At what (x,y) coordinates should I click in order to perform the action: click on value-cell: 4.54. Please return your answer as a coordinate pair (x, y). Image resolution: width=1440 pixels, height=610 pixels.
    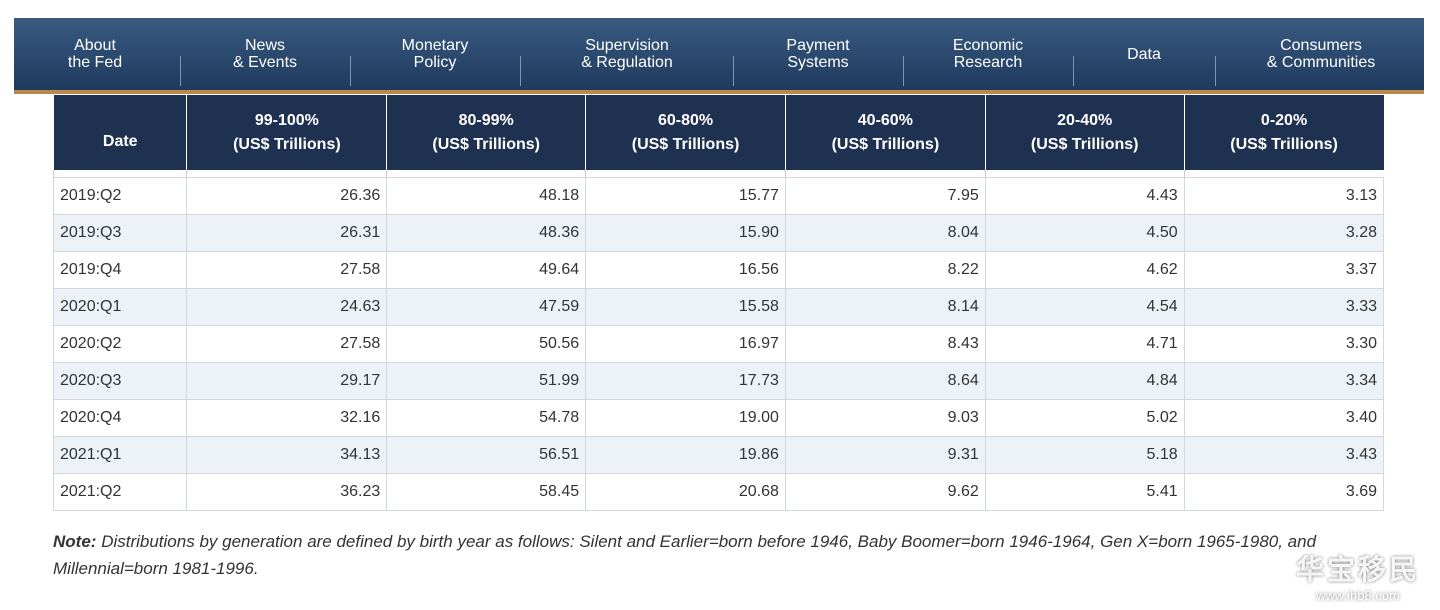
    Looking at the image, I should click on (1084, 307).